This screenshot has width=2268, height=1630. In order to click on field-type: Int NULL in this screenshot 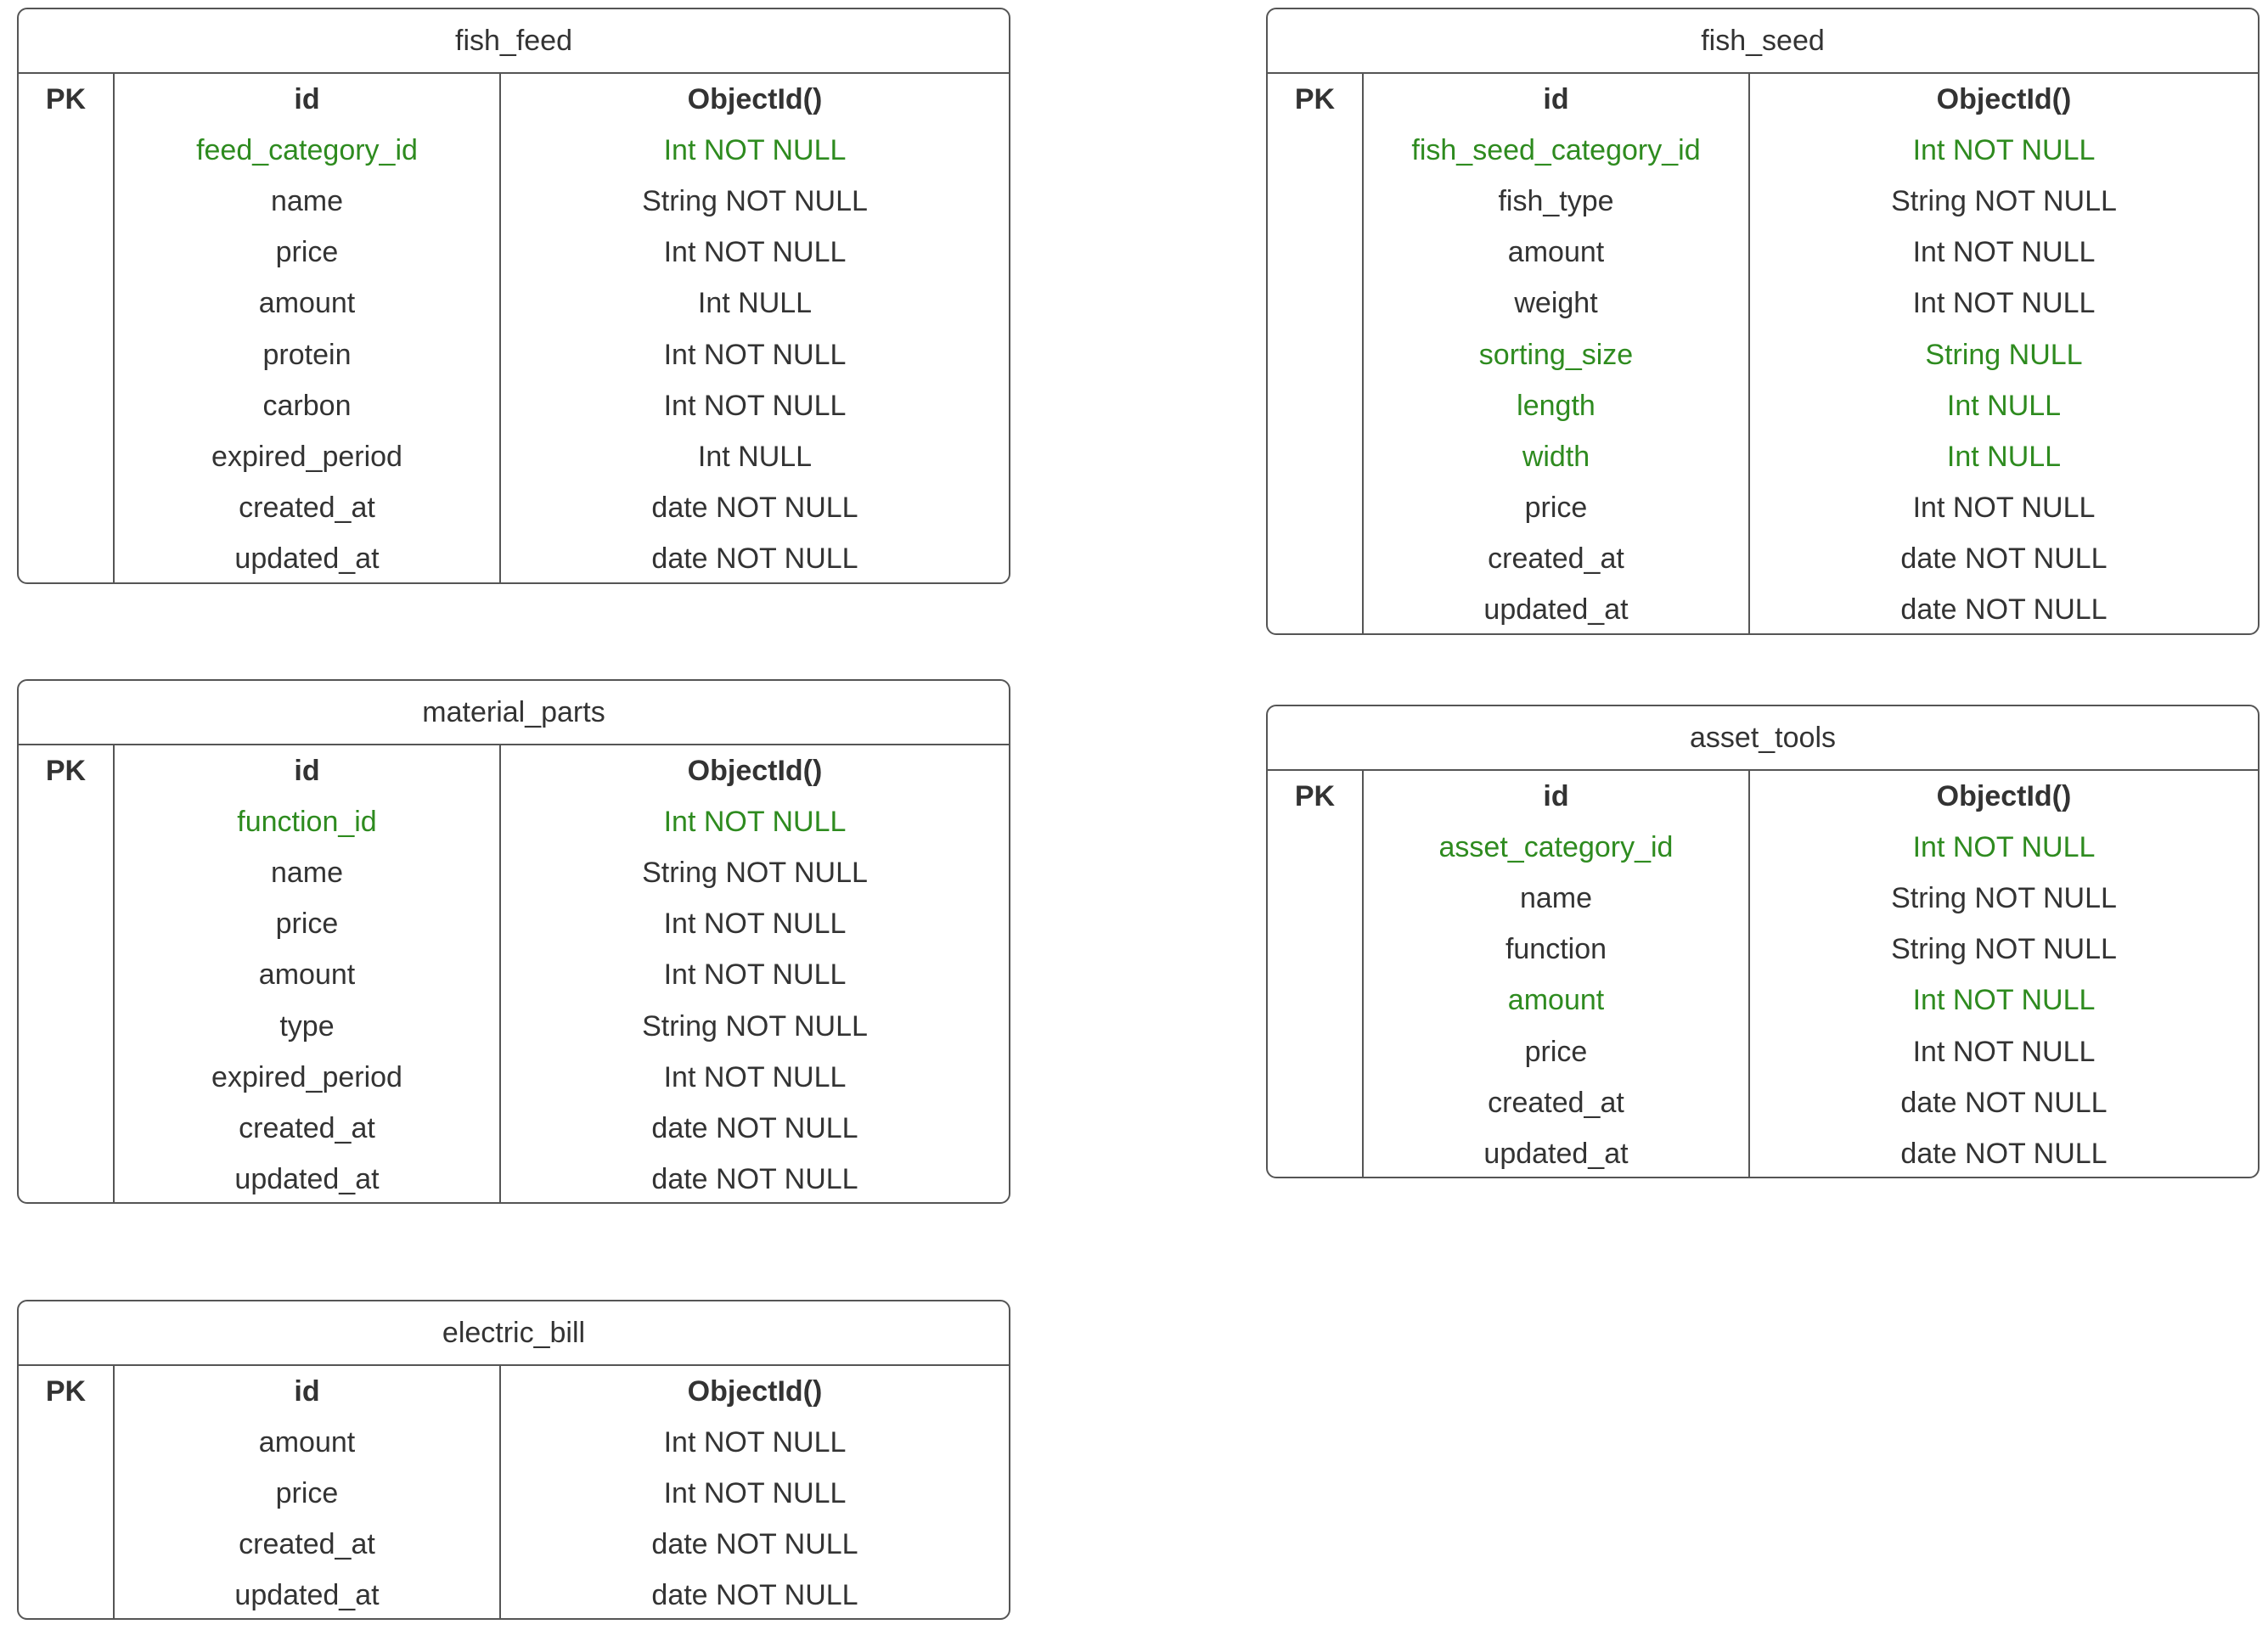, I will do `click(755, 304)`.